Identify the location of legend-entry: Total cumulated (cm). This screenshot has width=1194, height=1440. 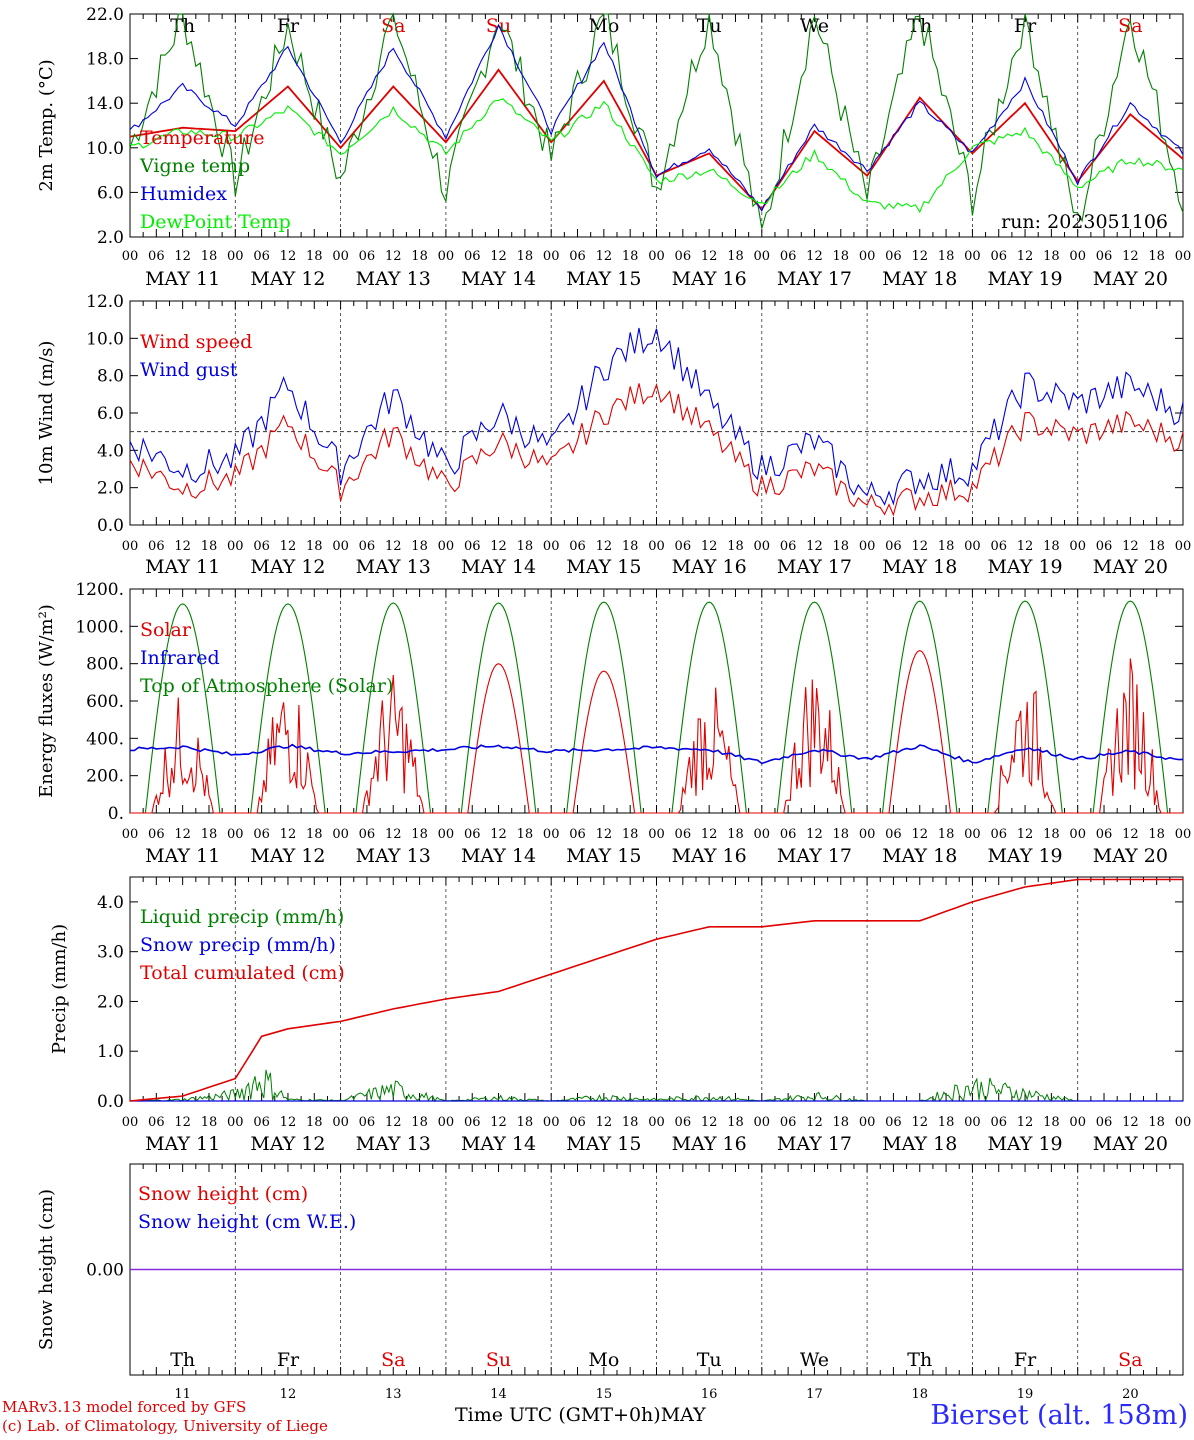
(242, 973).